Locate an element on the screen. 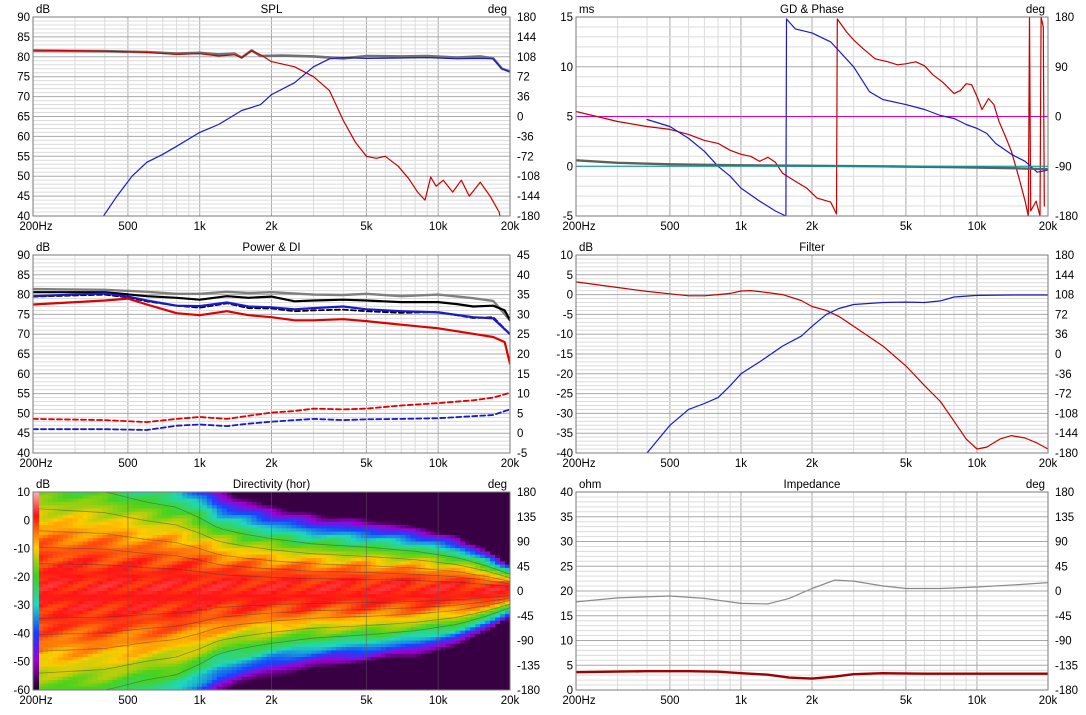  y-tick-label: -10 is located at coordinates (564, 335).